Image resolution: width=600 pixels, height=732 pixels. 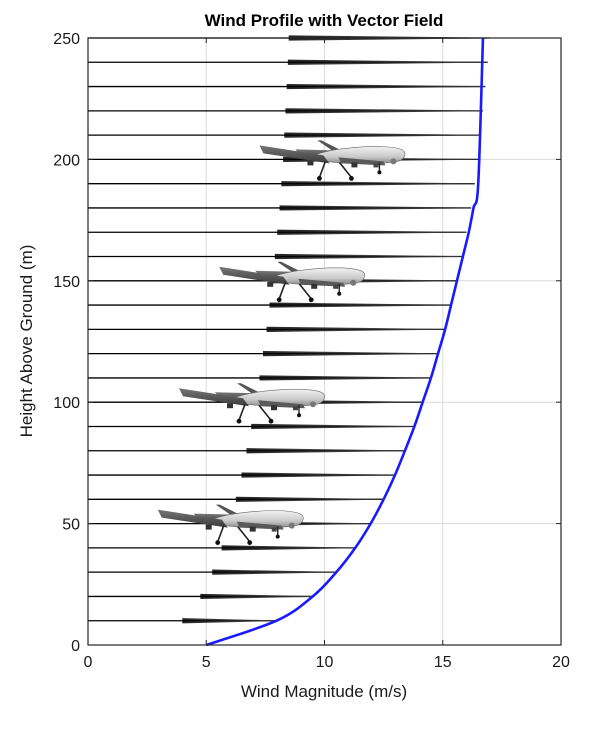 What do you see at coordinates (325, 662) in the screenshot?
I see `x-tick-label: 10` at bounding box center [325, 662].